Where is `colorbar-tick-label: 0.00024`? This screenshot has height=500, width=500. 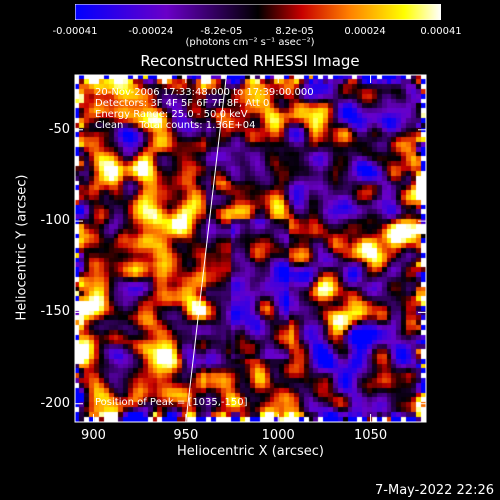 colorbar-tick-label: 0.00024 is located at coordinates (365, 31).